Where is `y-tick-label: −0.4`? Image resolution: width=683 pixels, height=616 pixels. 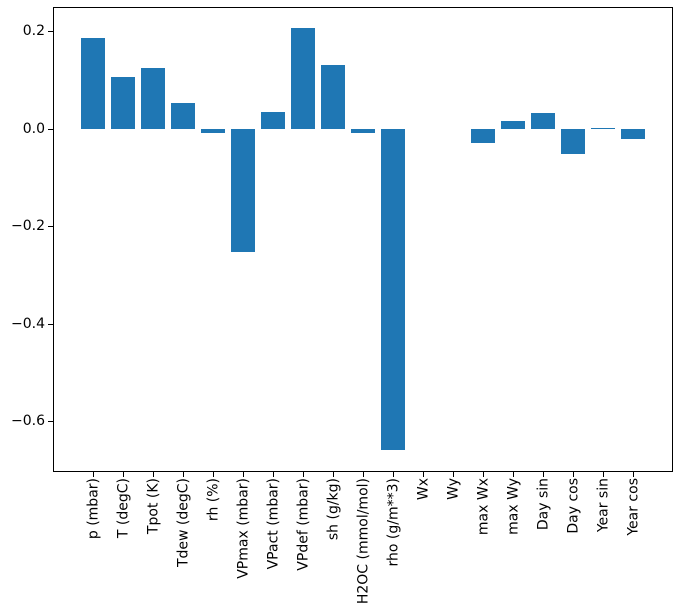
y-tick-label: −0.4 is located at coordinates (28, 323).